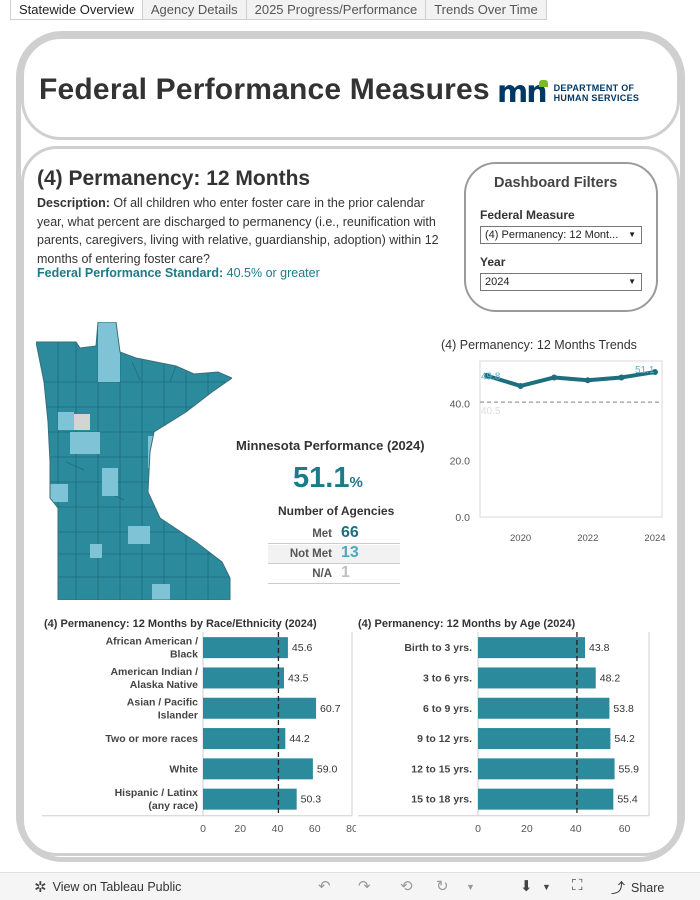 The image size is (700, 900). Describe the element at coordinates (406, 886) in the screenshot. I see `revert-icon: ⟲` at that location.